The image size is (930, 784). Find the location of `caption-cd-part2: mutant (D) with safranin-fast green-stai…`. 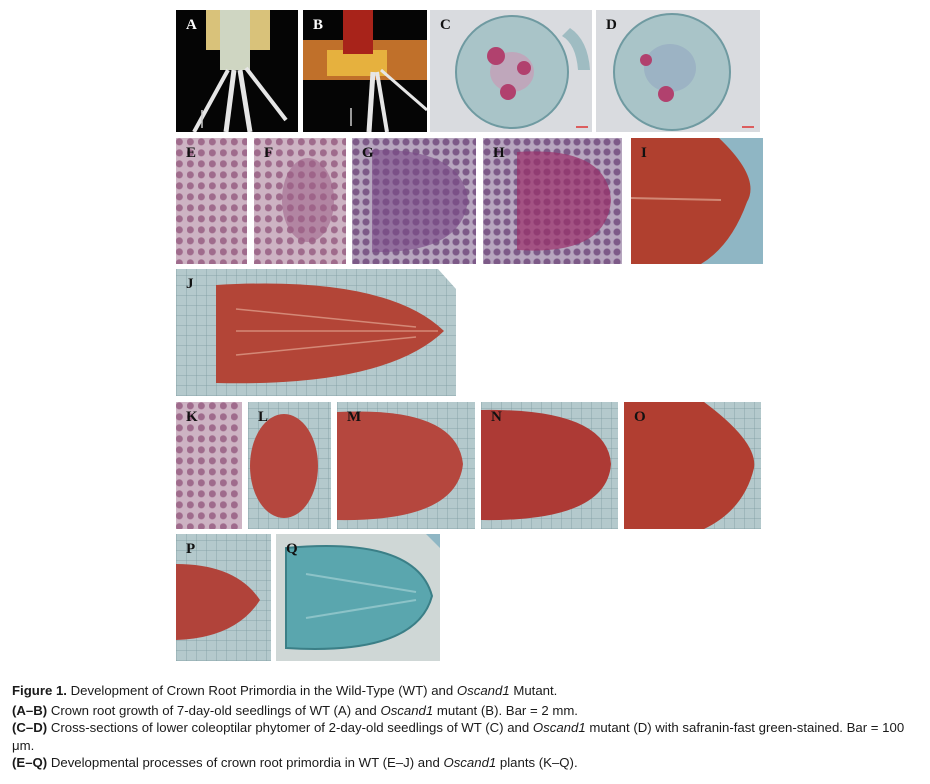

caption-cd-part2: mutant (D) with safranin-fast green-stai… is located at coordinates (458, 736).